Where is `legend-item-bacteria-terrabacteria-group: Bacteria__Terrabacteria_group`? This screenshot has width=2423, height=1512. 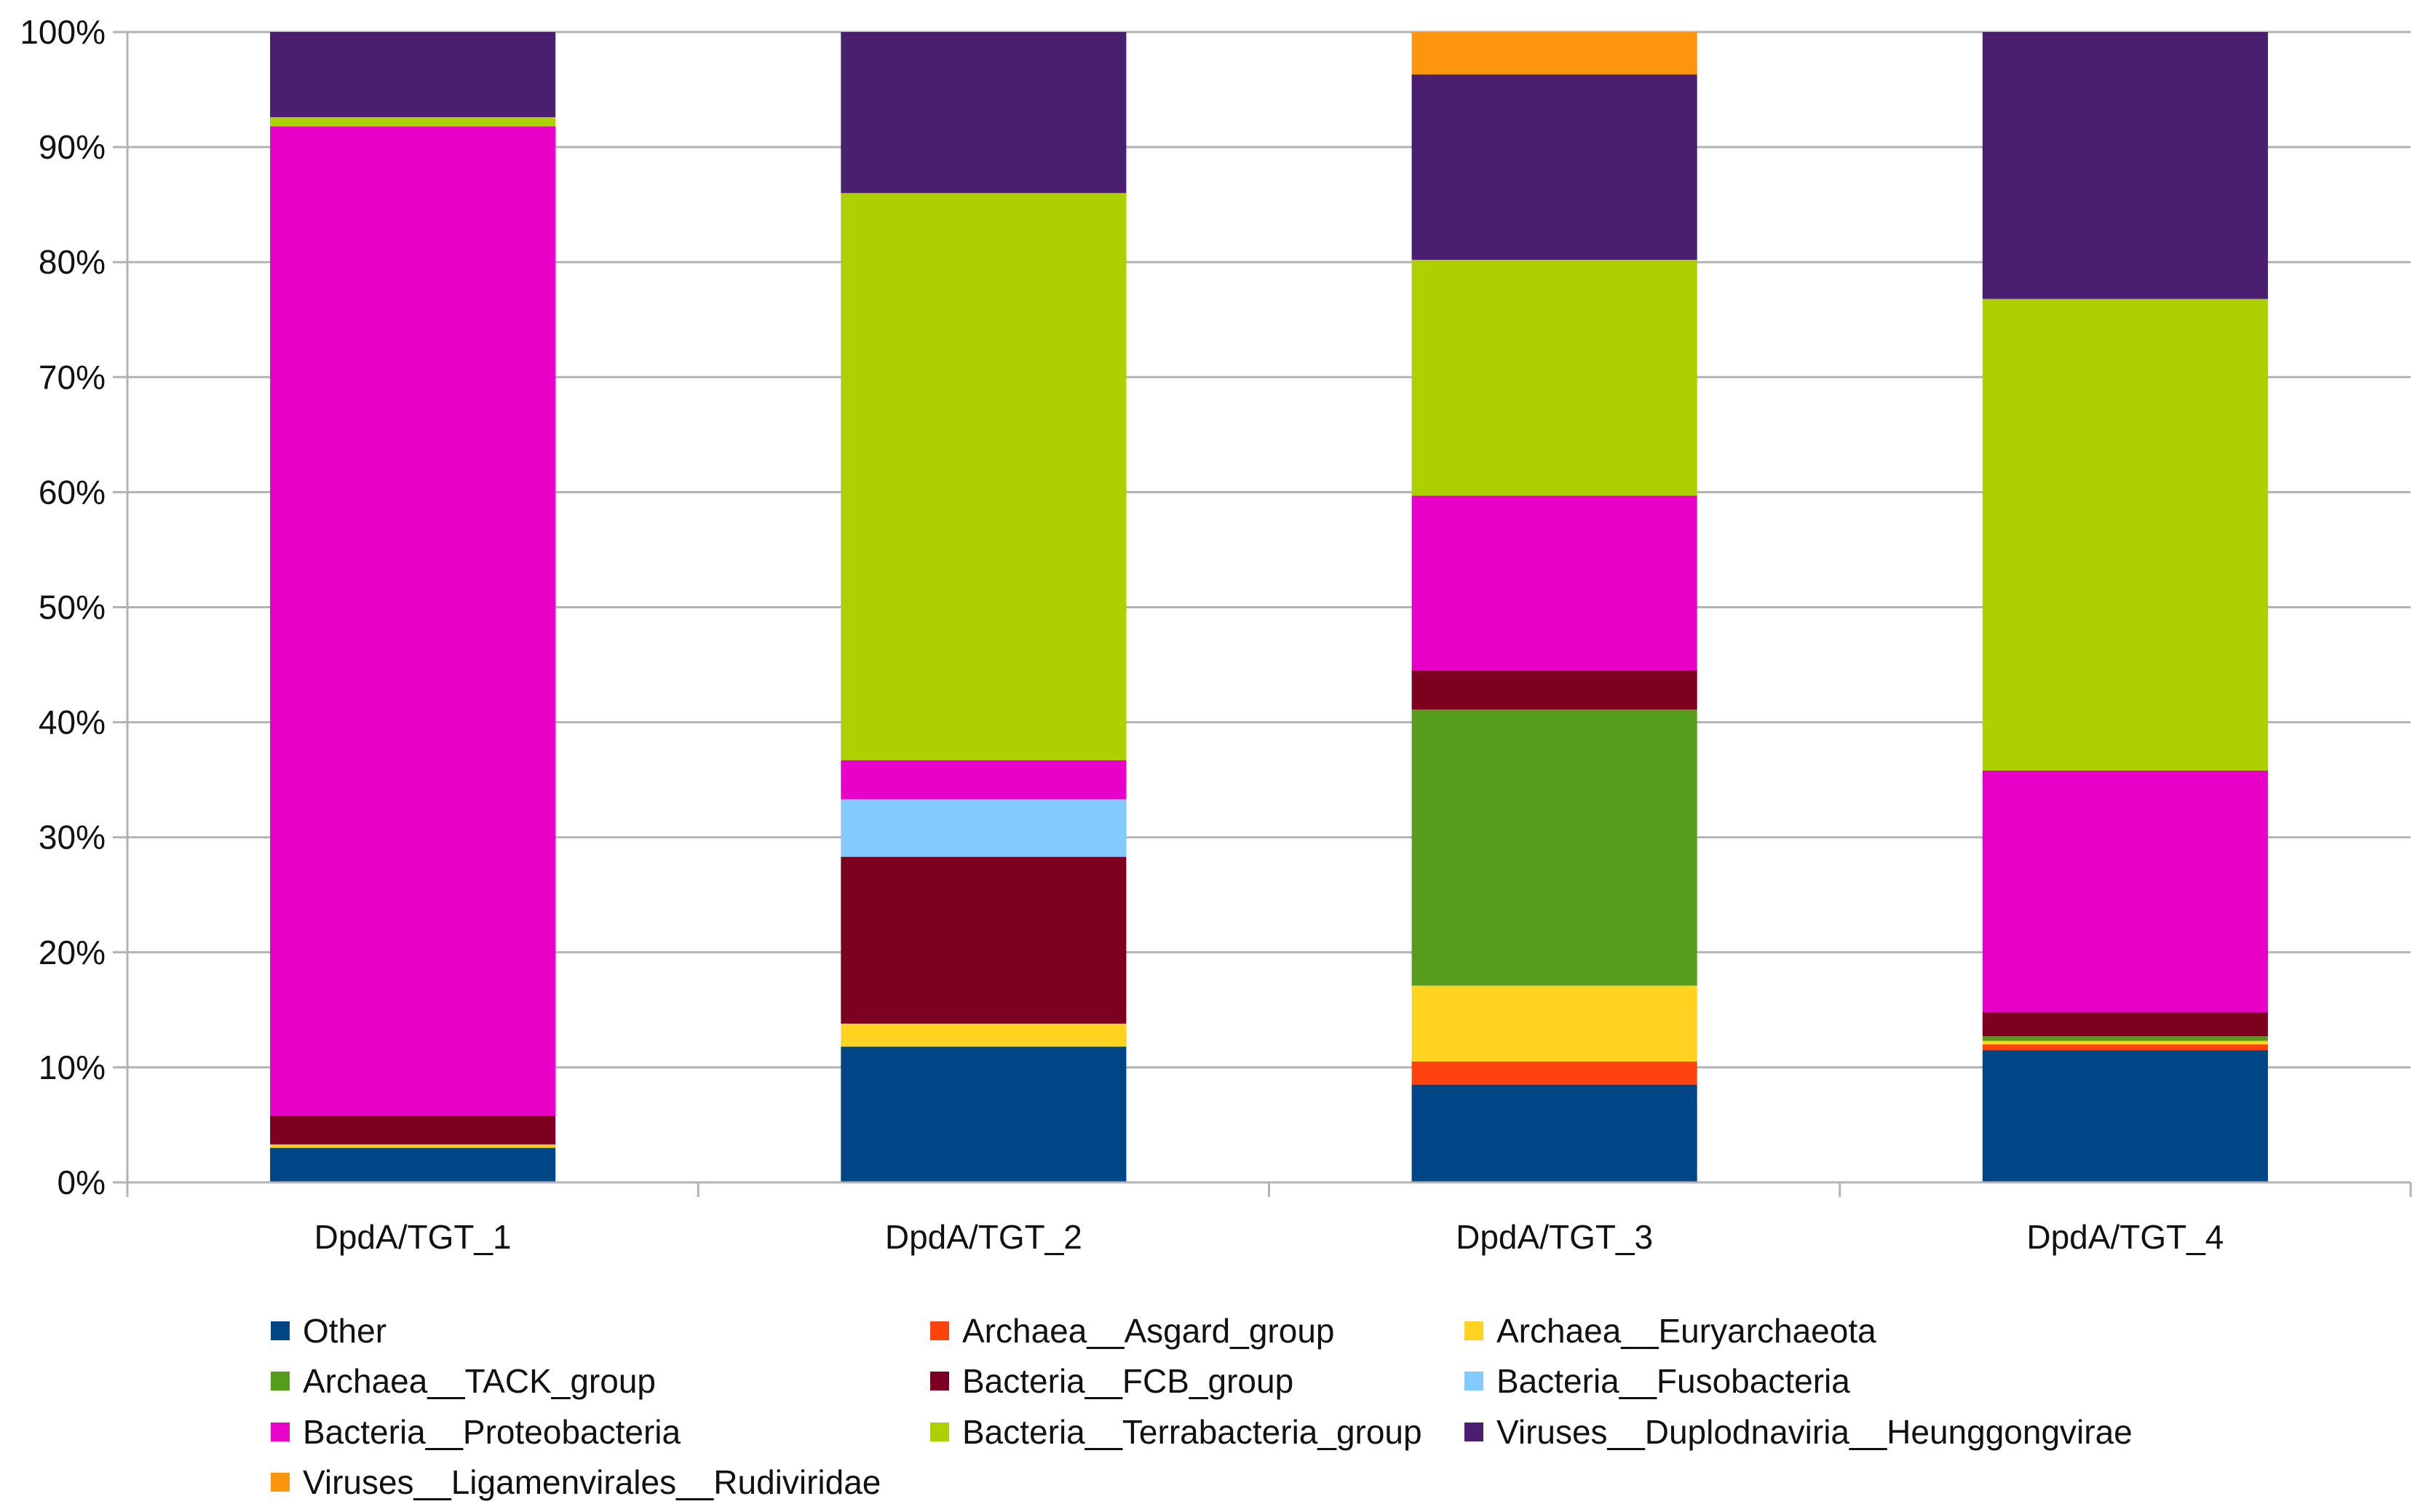
legend-item-bacteria-terrabacteria-group: Bacteria__Terrabacteria_group is located at coordinates (1176, 1432).